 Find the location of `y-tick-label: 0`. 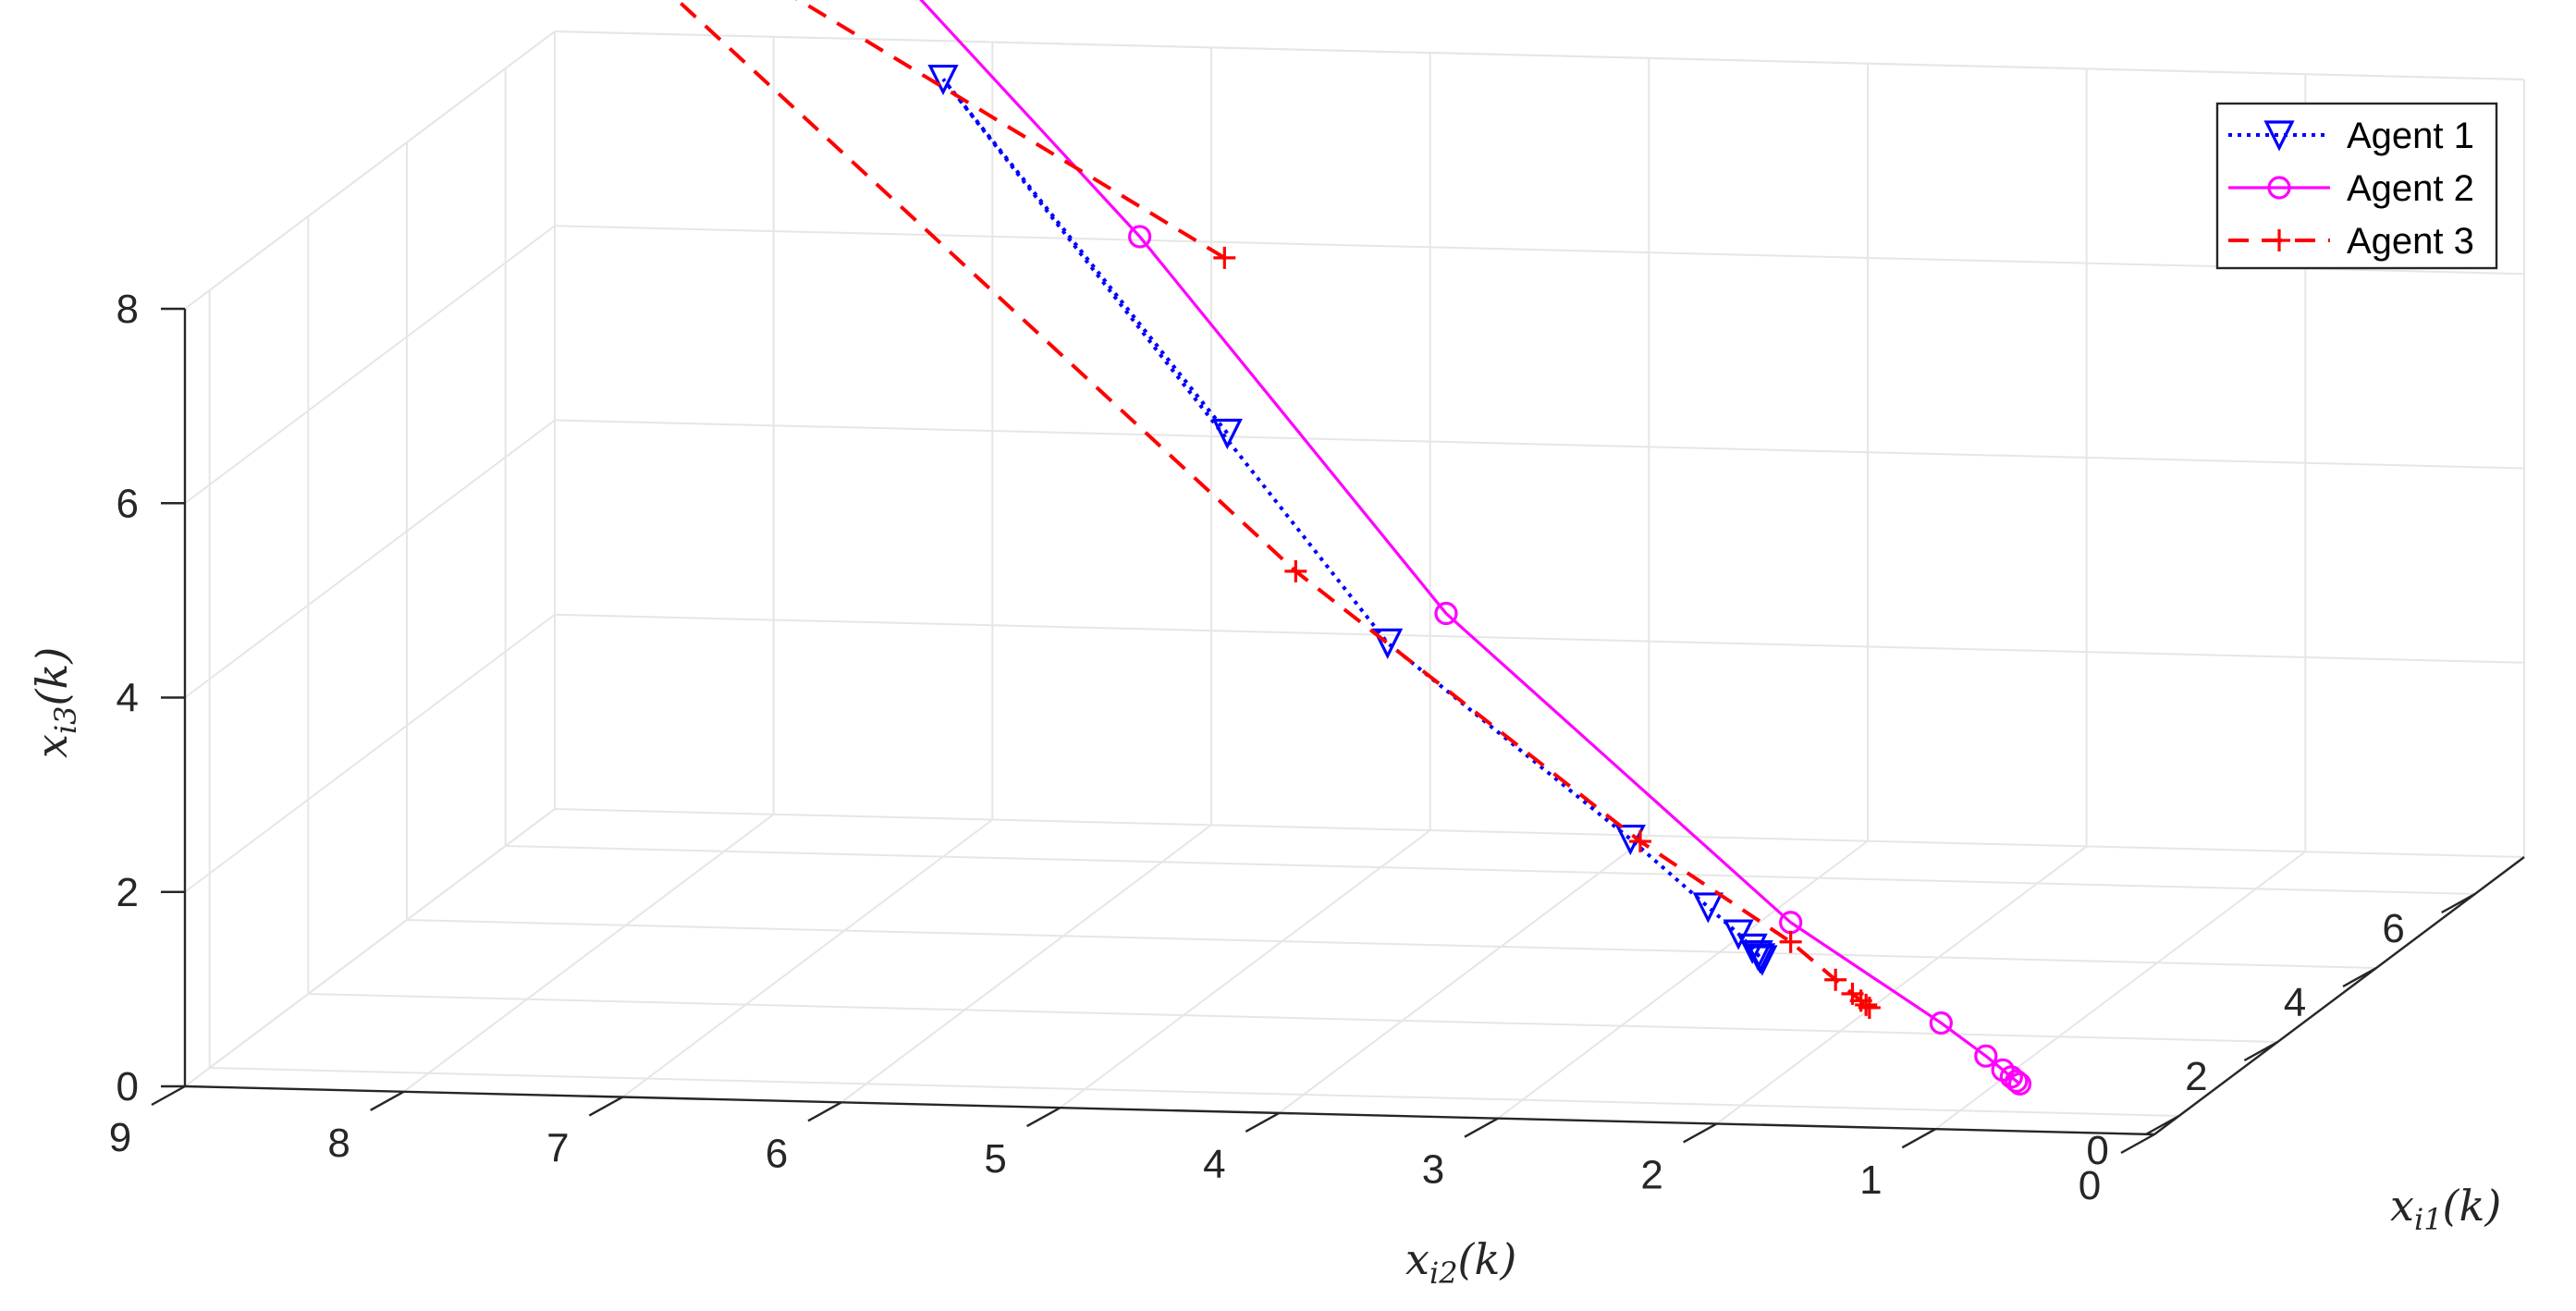

y-tick-label: 0 is located at coordinates (2090, 1185).